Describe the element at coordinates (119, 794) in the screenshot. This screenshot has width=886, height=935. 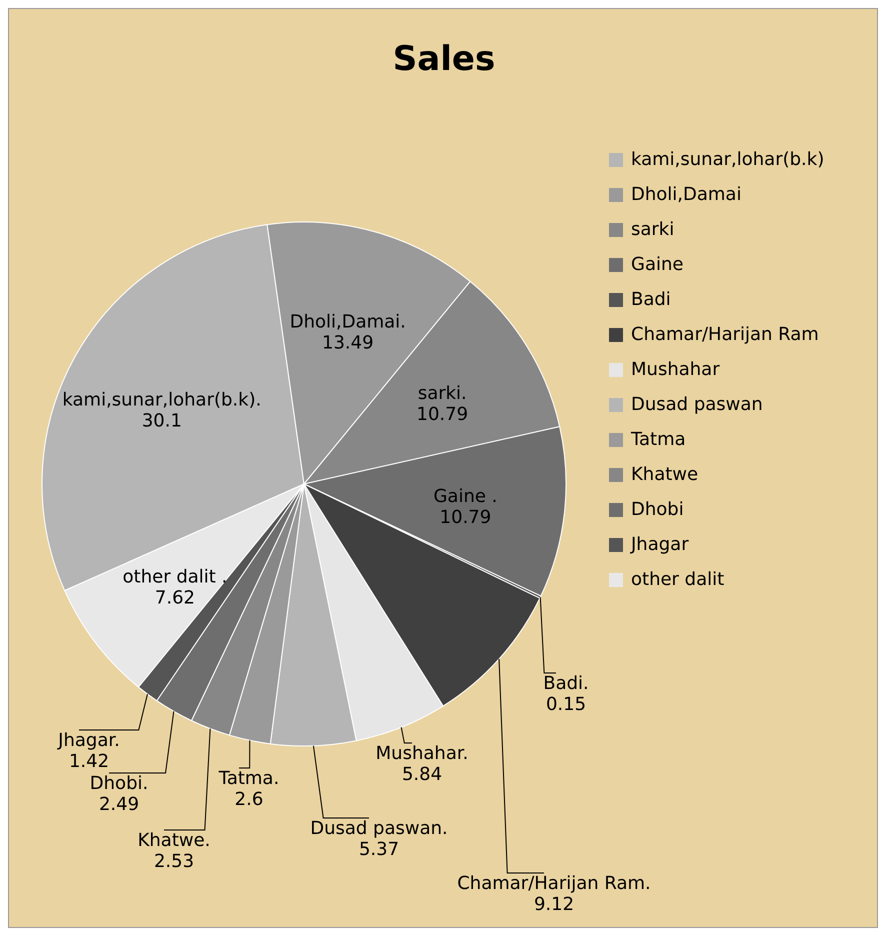
I see `data-label: Dhobi. 2.49` at that location.